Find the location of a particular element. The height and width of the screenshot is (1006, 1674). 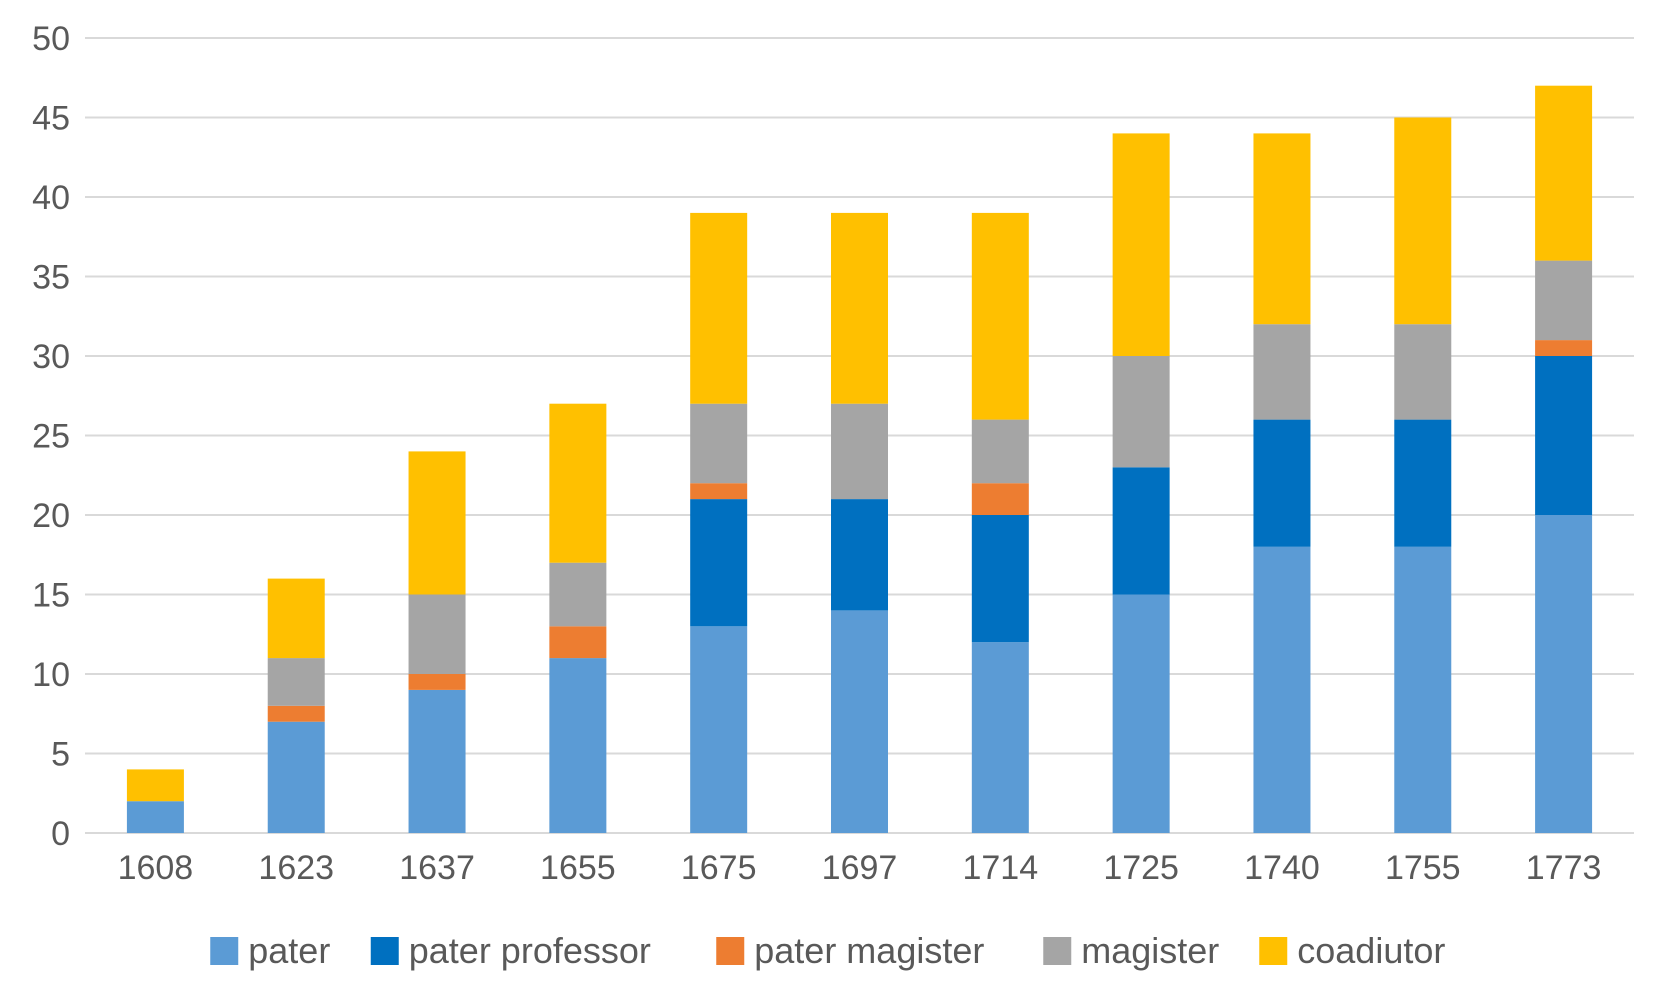

y-tick-label: 30 is located at coordinates (51, 357).